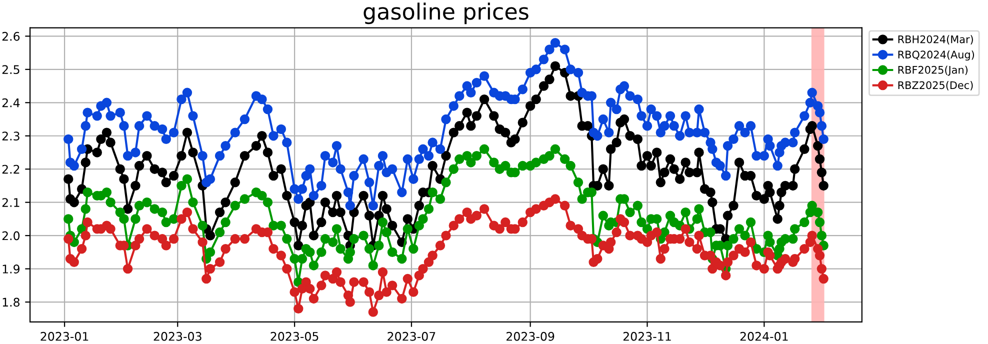  What do you see at coordinates (412, 336) in the screenshot?
I see `x-tick-label: 2023-07` at bounding box center [412, 336].